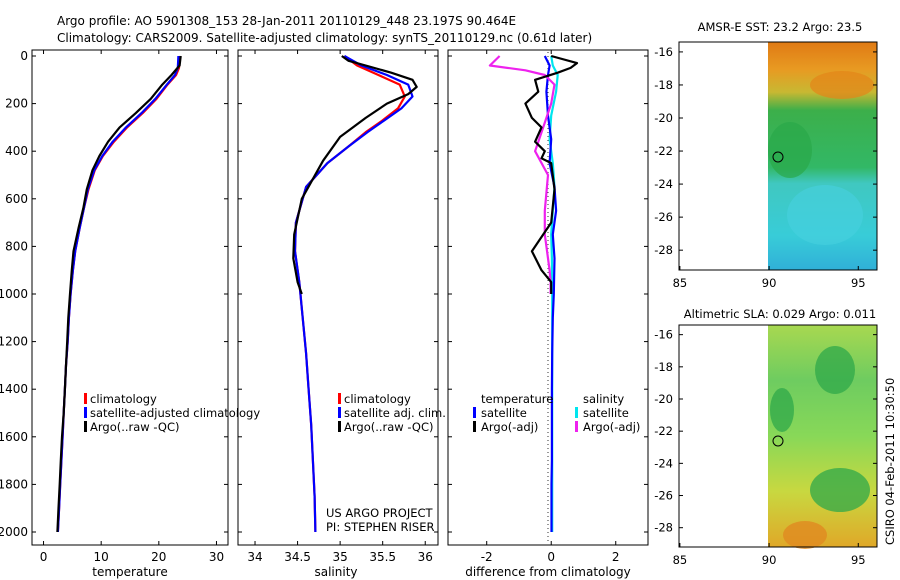  Describe the element at coordinates (606, 413) in the screenshot. I see `legend-sal-sat: satellite` at that location.